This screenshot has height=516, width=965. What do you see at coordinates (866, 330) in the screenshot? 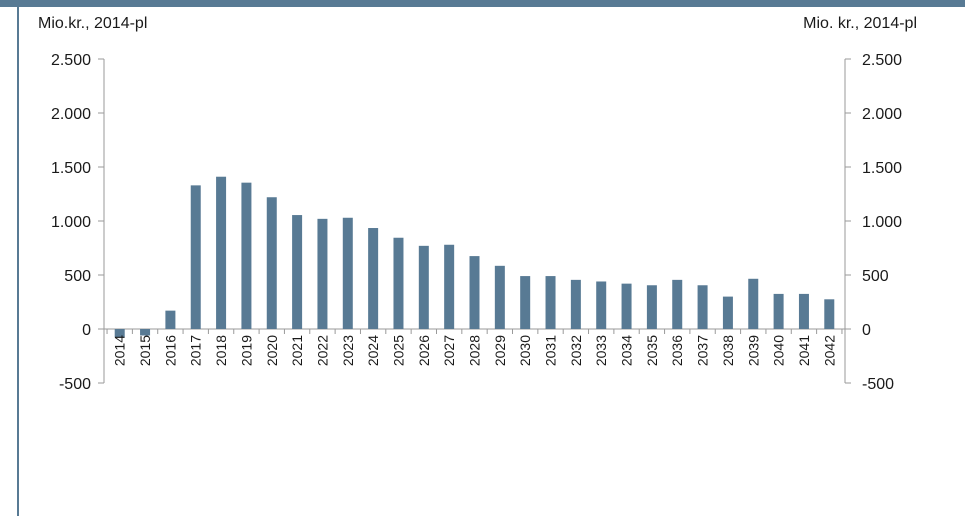
I see `right-y-tick-label: 0` at bounding box center [866, 330].